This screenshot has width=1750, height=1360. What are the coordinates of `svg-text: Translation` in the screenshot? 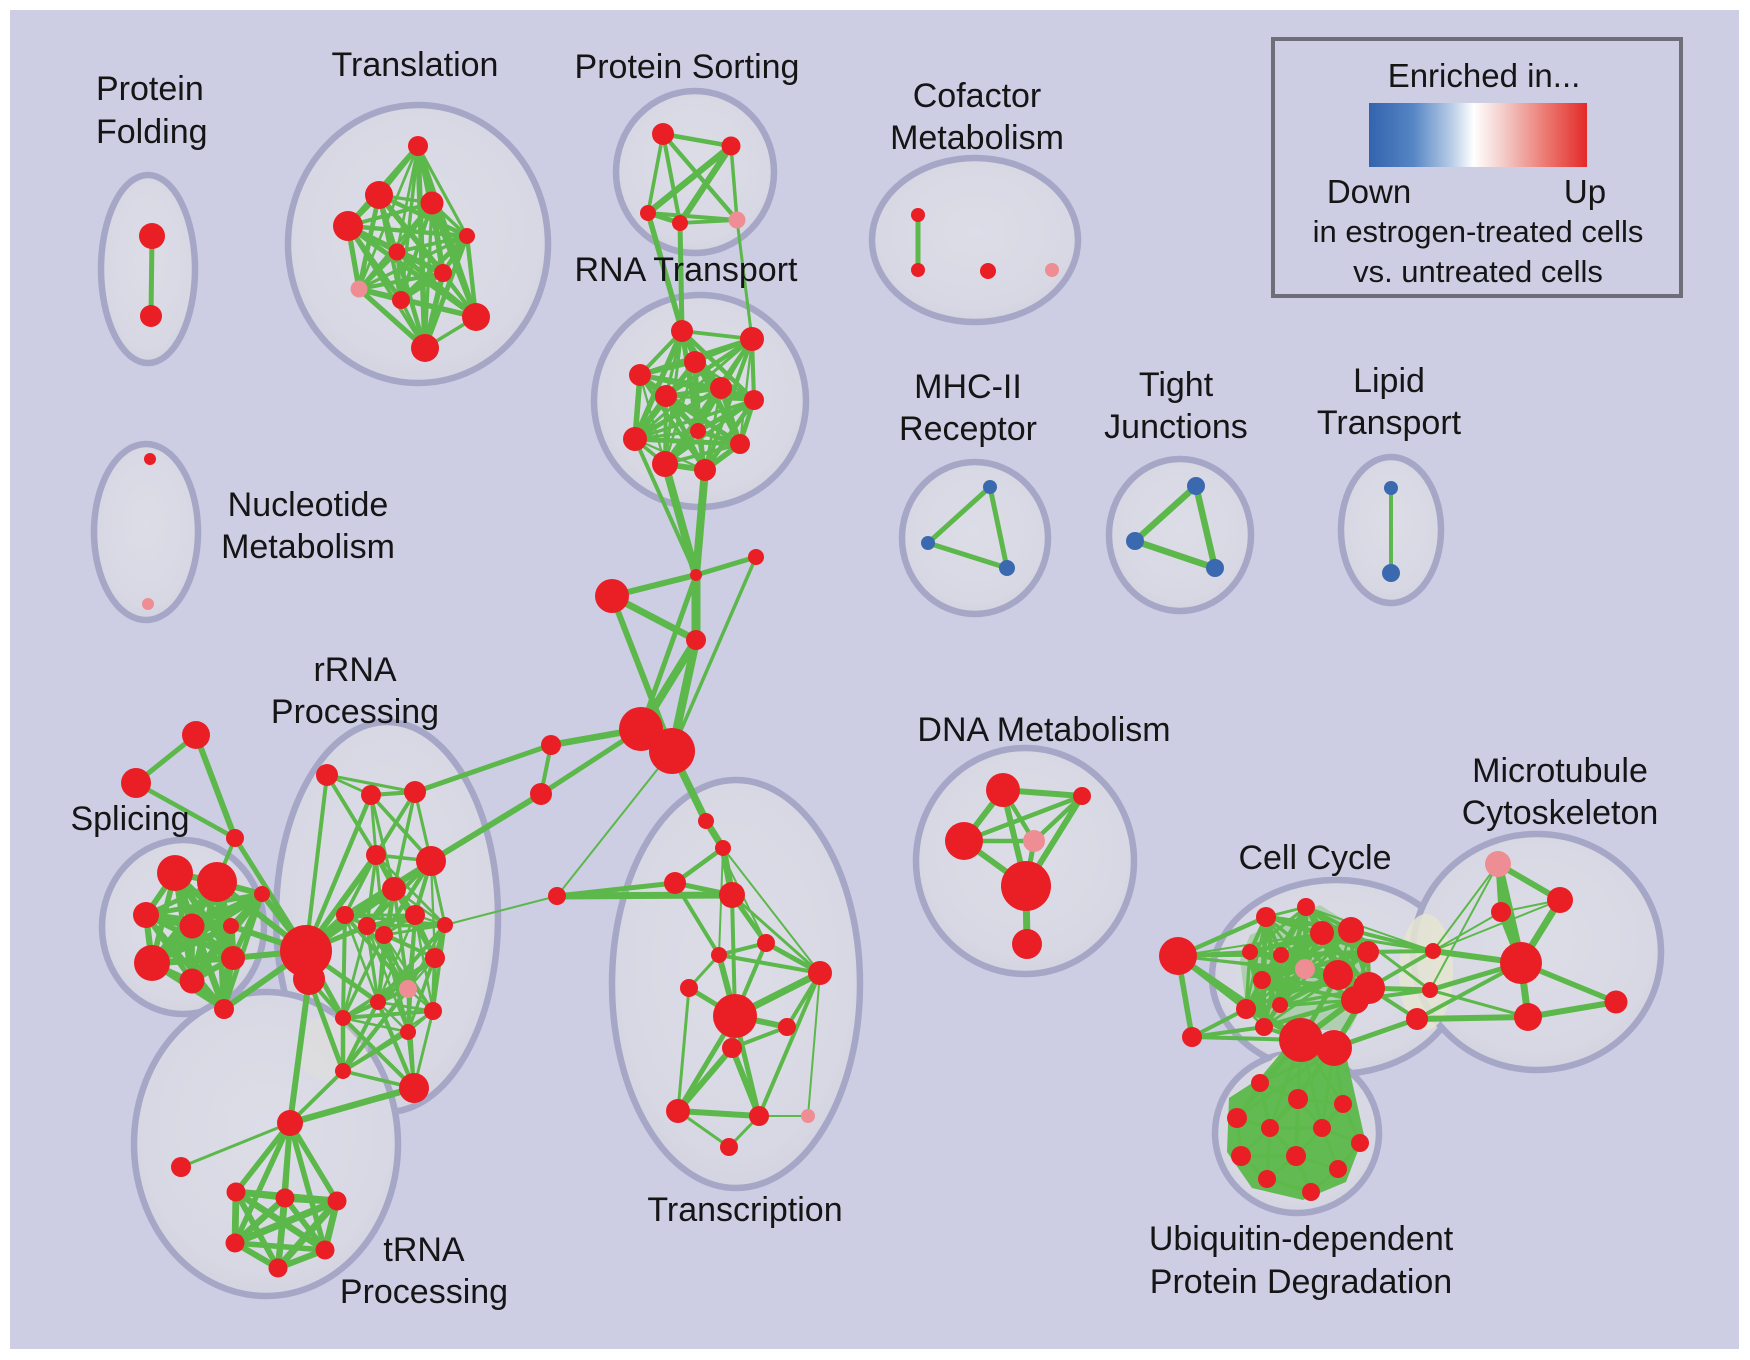 It's located at (415, 65).